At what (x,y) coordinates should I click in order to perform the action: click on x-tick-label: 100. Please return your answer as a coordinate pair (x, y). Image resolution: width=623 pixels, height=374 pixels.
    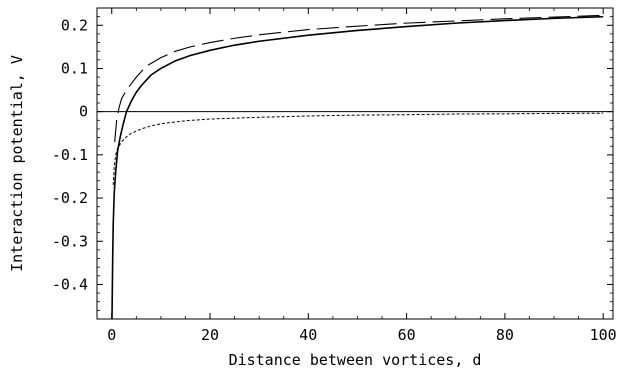
    Looking at the image, I should click on (603, 335).